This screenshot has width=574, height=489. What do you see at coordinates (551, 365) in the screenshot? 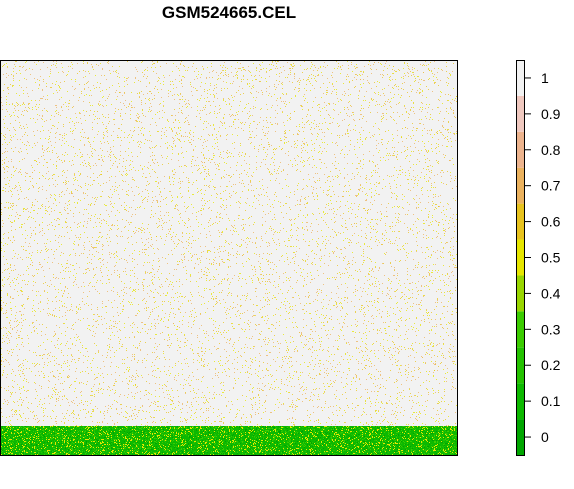
I see `colorbar-tick-label: 0.2` at bounding box center [551, 365].